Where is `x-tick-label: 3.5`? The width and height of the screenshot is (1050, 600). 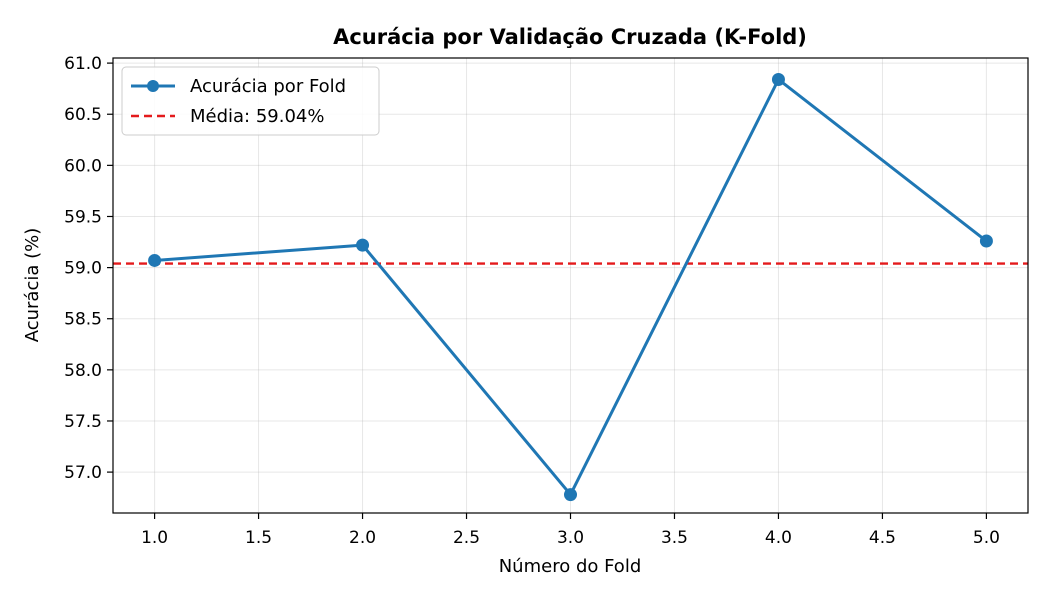
x-tick-label: 3.5 is located at coordinates (674, 538).